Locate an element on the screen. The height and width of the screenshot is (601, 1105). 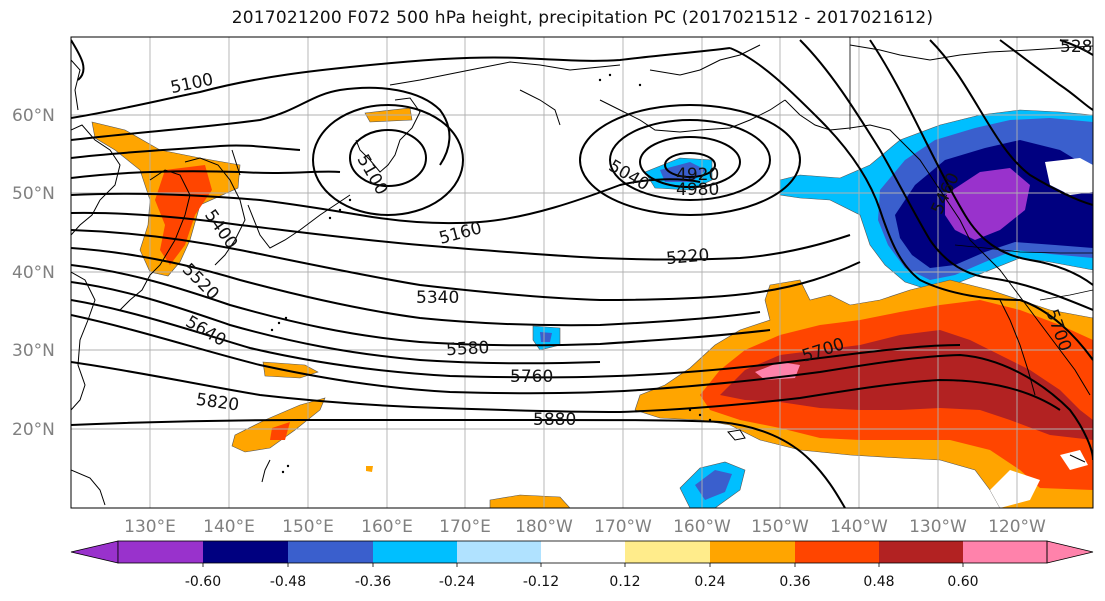
lat-label-40n: 40°N is located at coordinates (33, 273).